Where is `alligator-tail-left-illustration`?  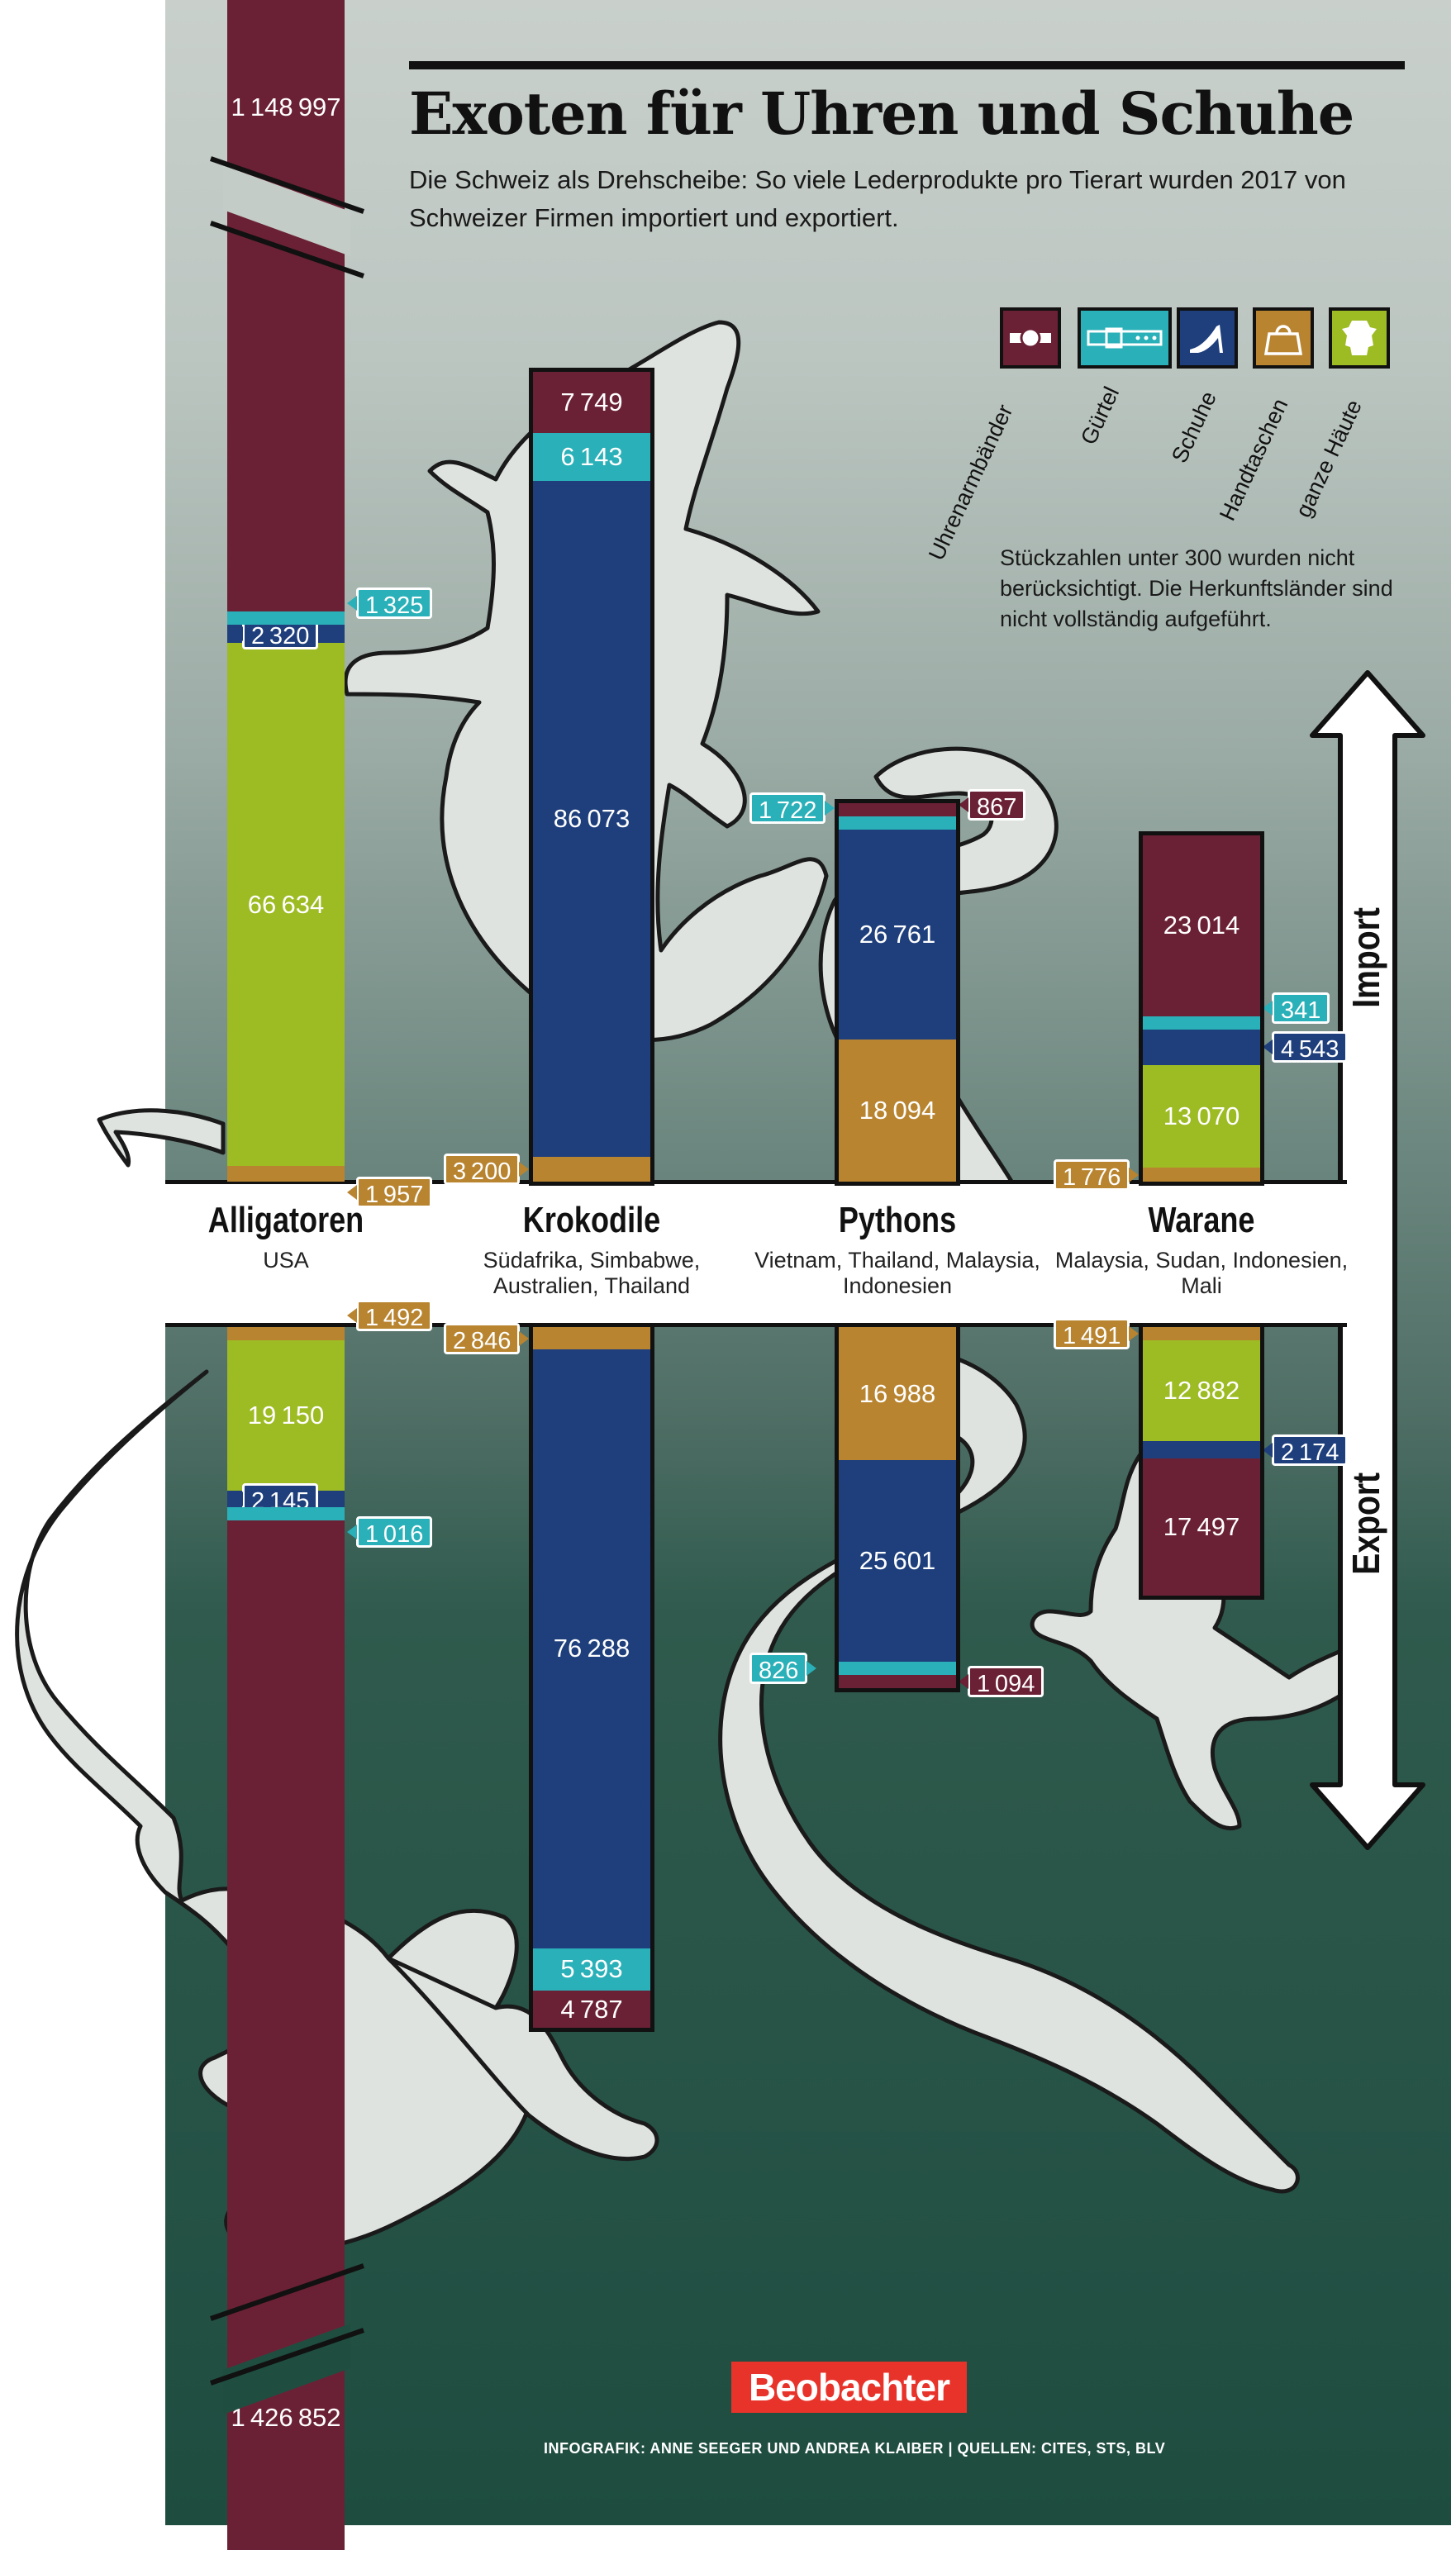
alligator-tail-left-illustration is located at coordinates (161, 1138).